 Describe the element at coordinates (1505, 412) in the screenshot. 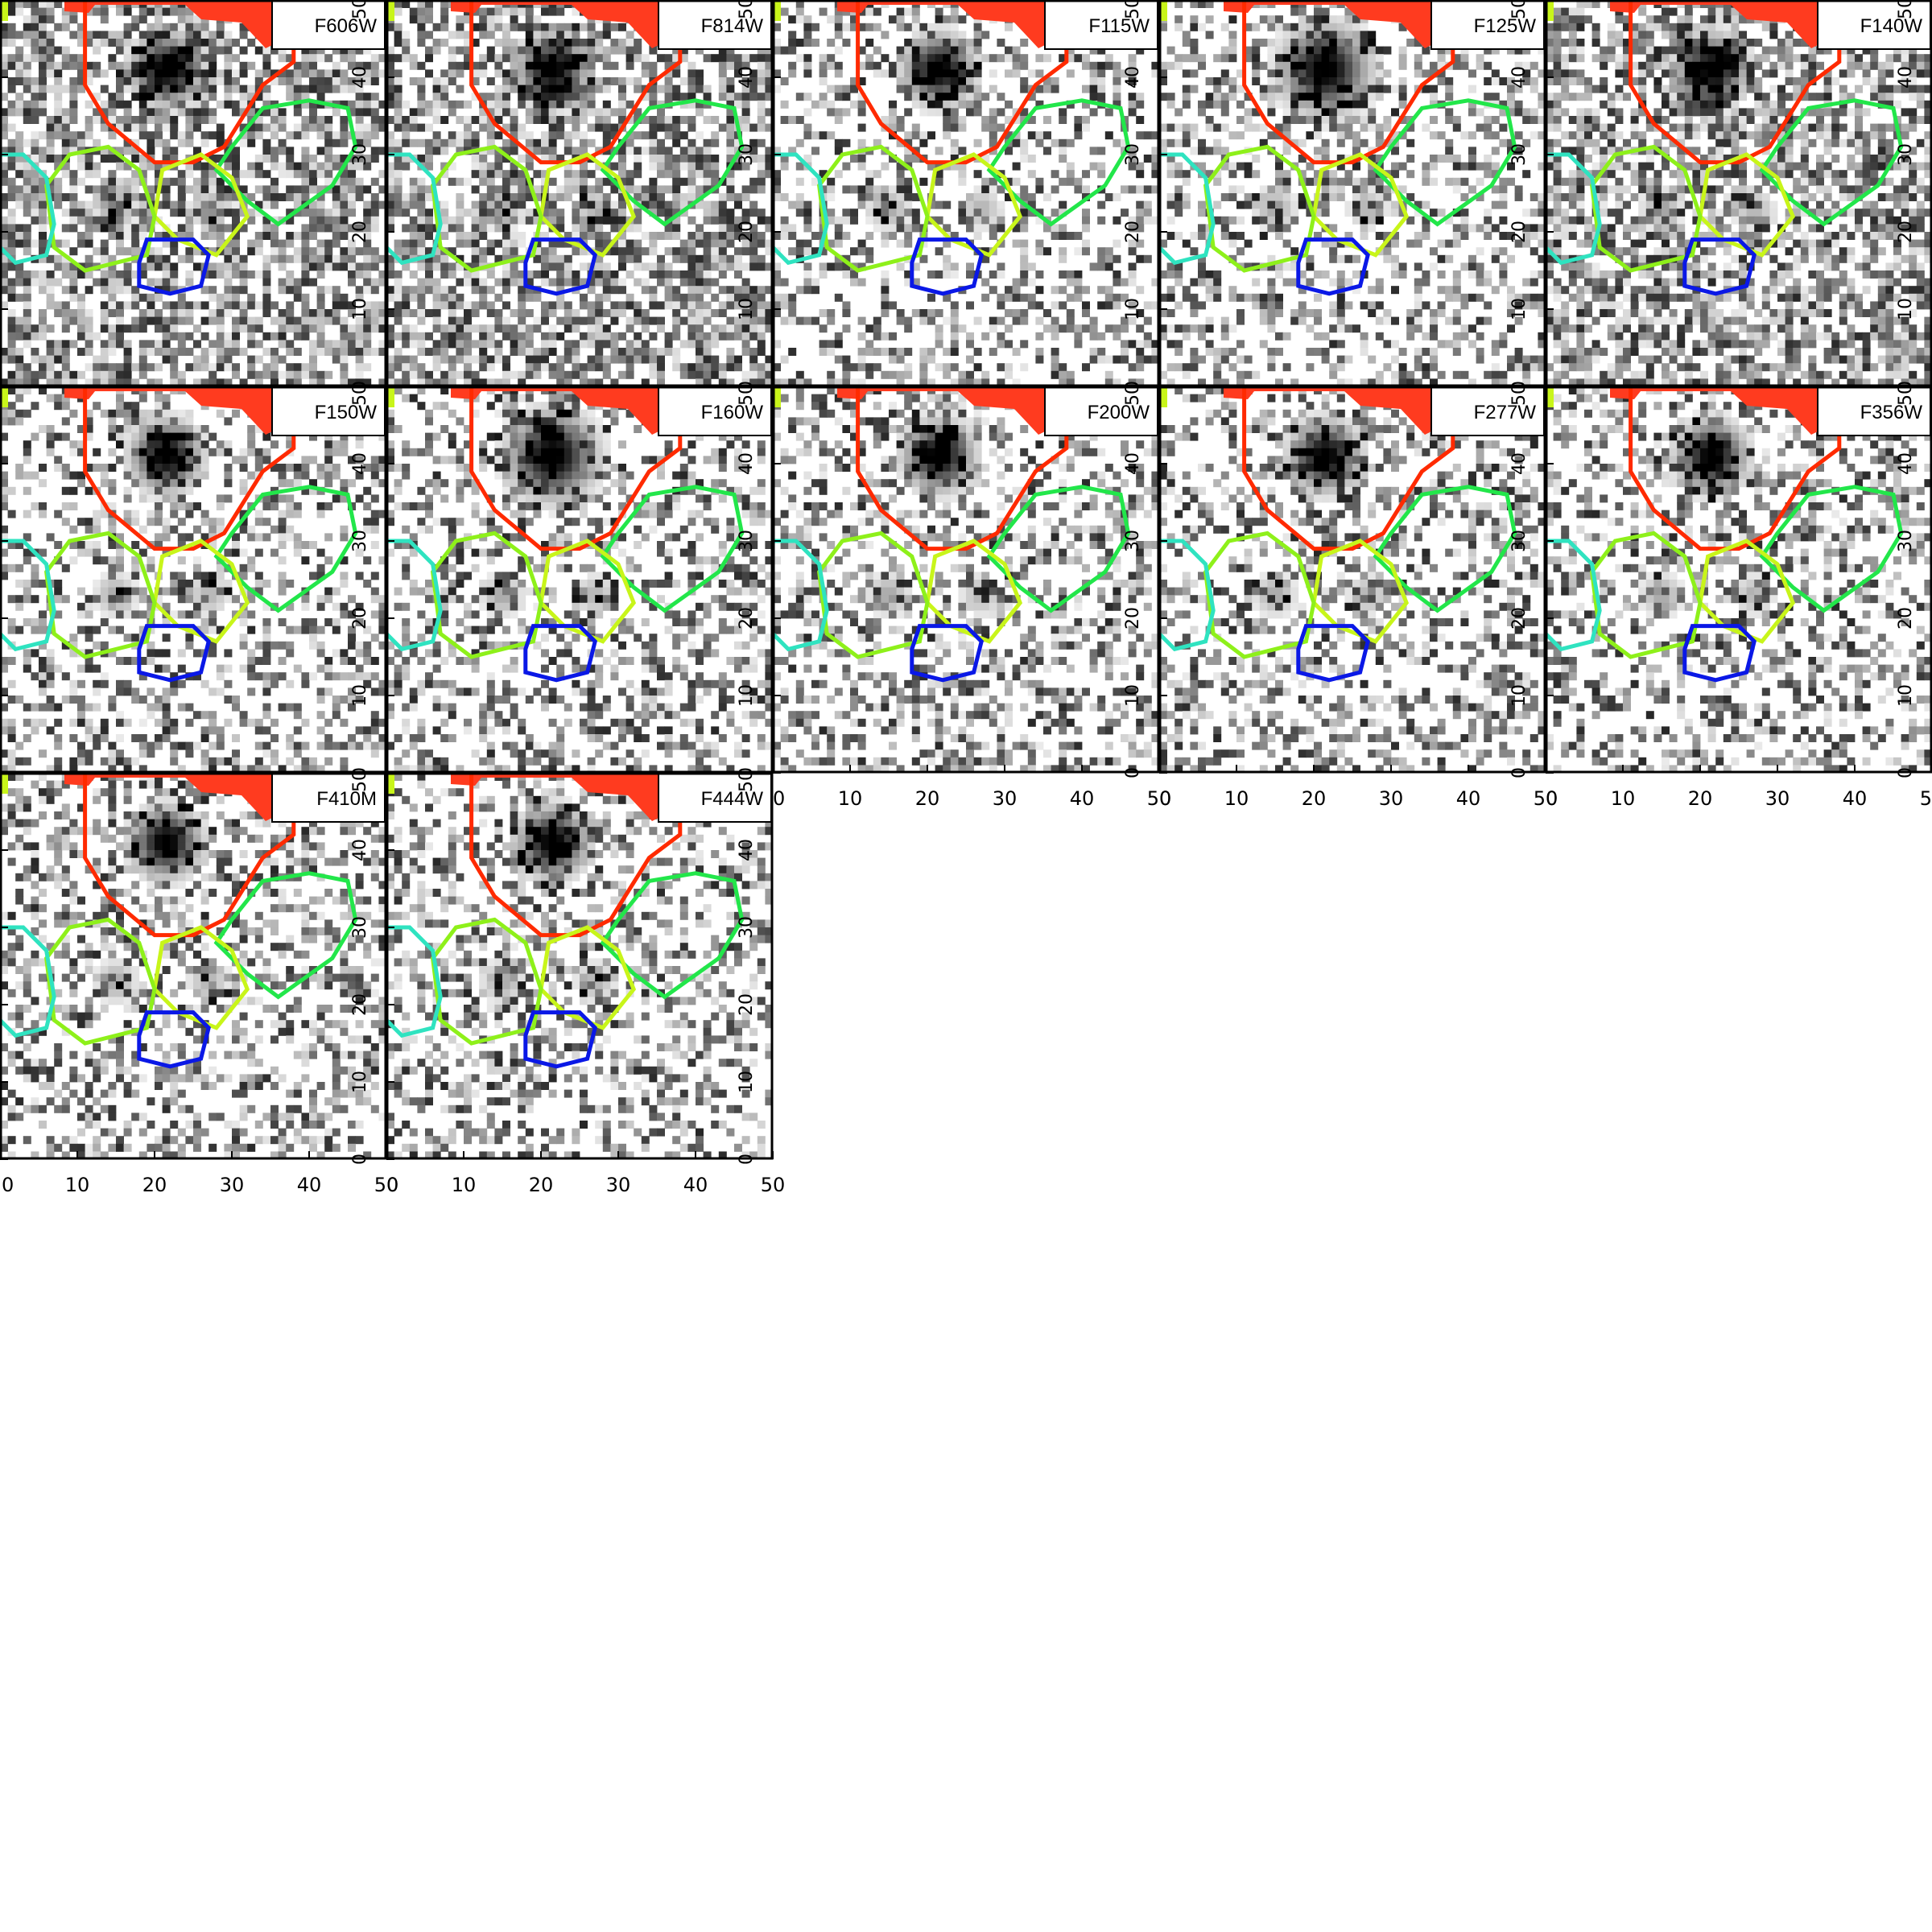

I see `filter-label: F277W` at that location.